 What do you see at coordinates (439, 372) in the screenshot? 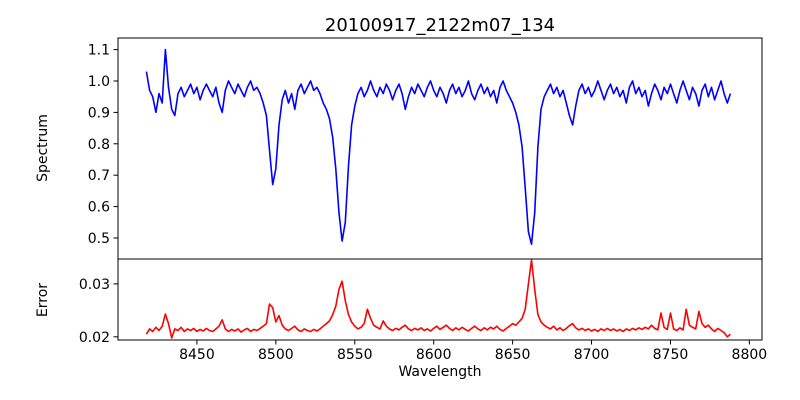
I see `x-axis-label: Wavelength` at bounding box center [439, 372].